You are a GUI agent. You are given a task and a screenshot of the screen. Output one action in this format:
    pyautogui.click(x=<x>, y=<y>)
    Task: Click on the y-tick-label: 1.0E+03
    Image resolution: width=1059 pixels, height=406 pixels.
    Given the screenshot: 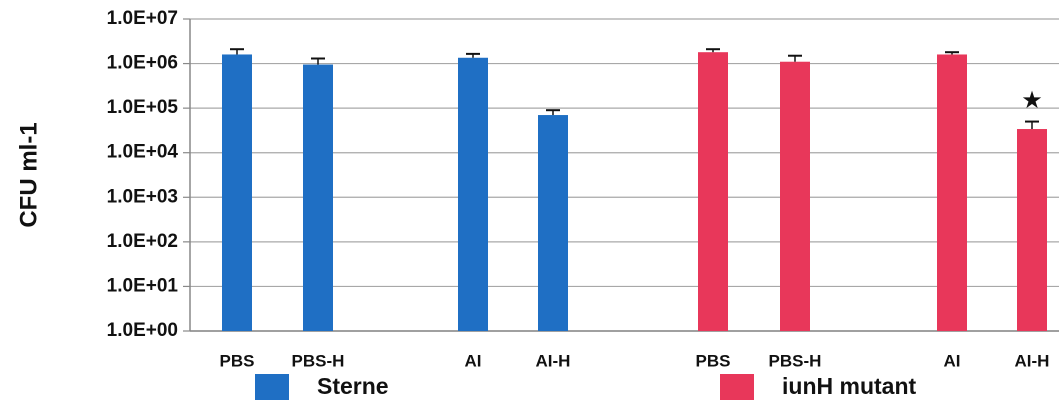 What is the action you would take?
    pyautogui.click(x=142, y=196)
    